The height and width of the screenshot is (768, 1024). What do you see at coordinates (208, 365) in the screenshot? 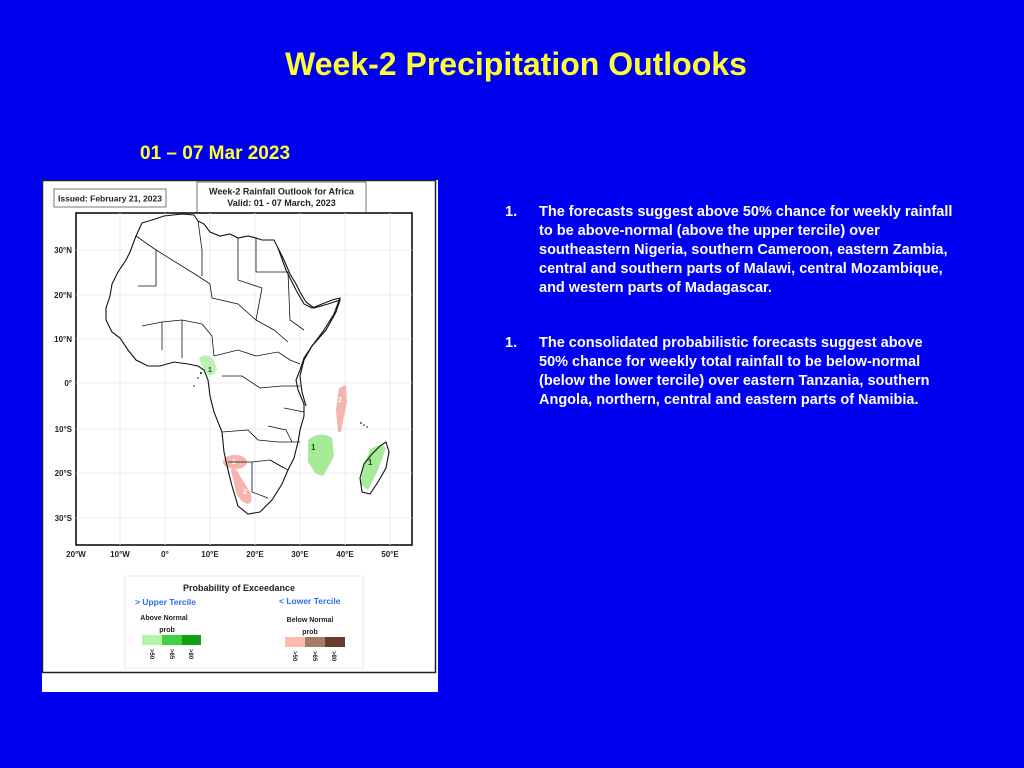
I see `region-nigeria-cameroon` at bounding box center [208, 365].